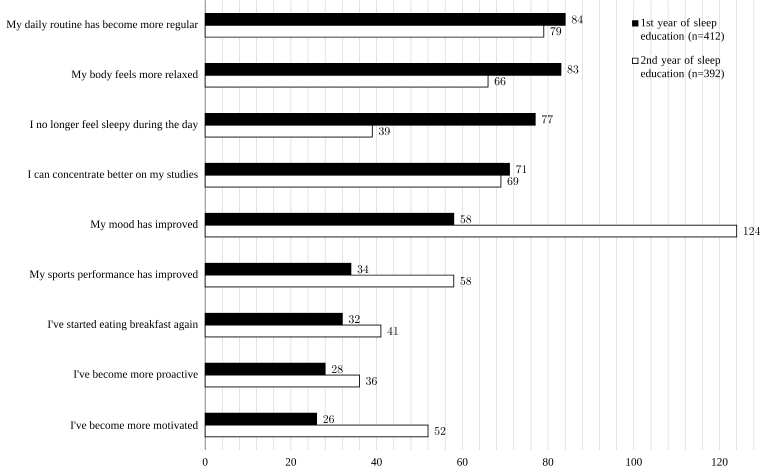 This screenshot has width=764, height=469. I want to click on data-label: 36, so click(371, 380).